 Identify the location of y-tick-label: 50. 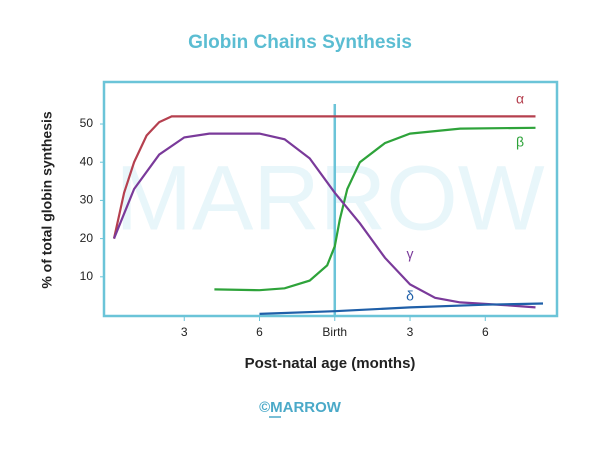
(87, 123).